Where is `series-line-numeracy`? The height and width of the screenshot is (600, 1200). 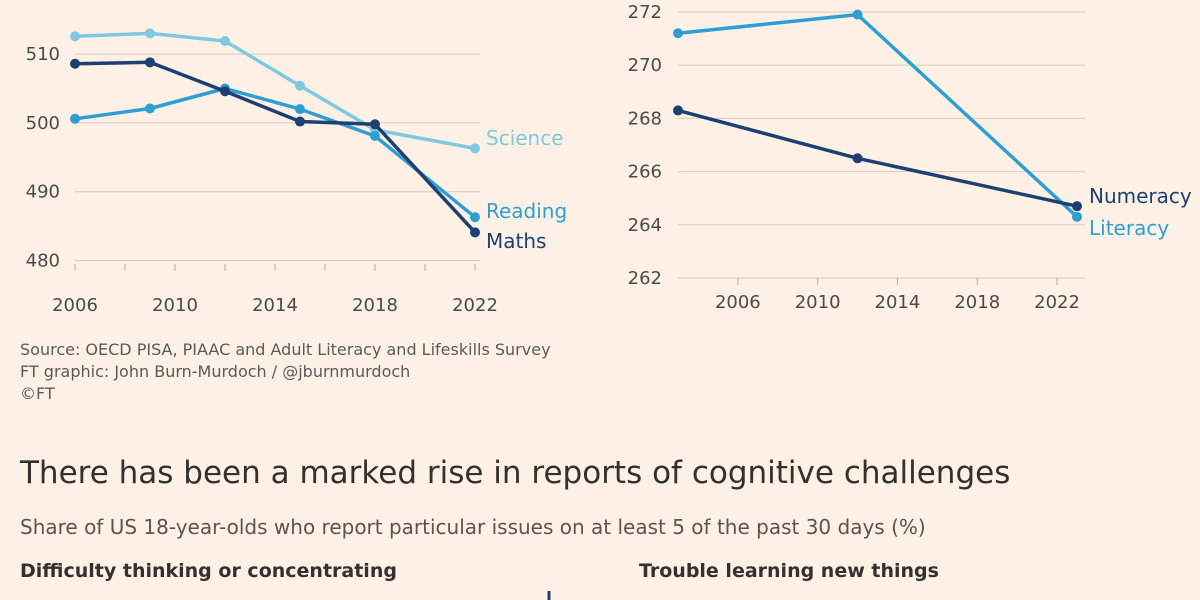
series-line-numeracy is located at coordinates (877, 158).